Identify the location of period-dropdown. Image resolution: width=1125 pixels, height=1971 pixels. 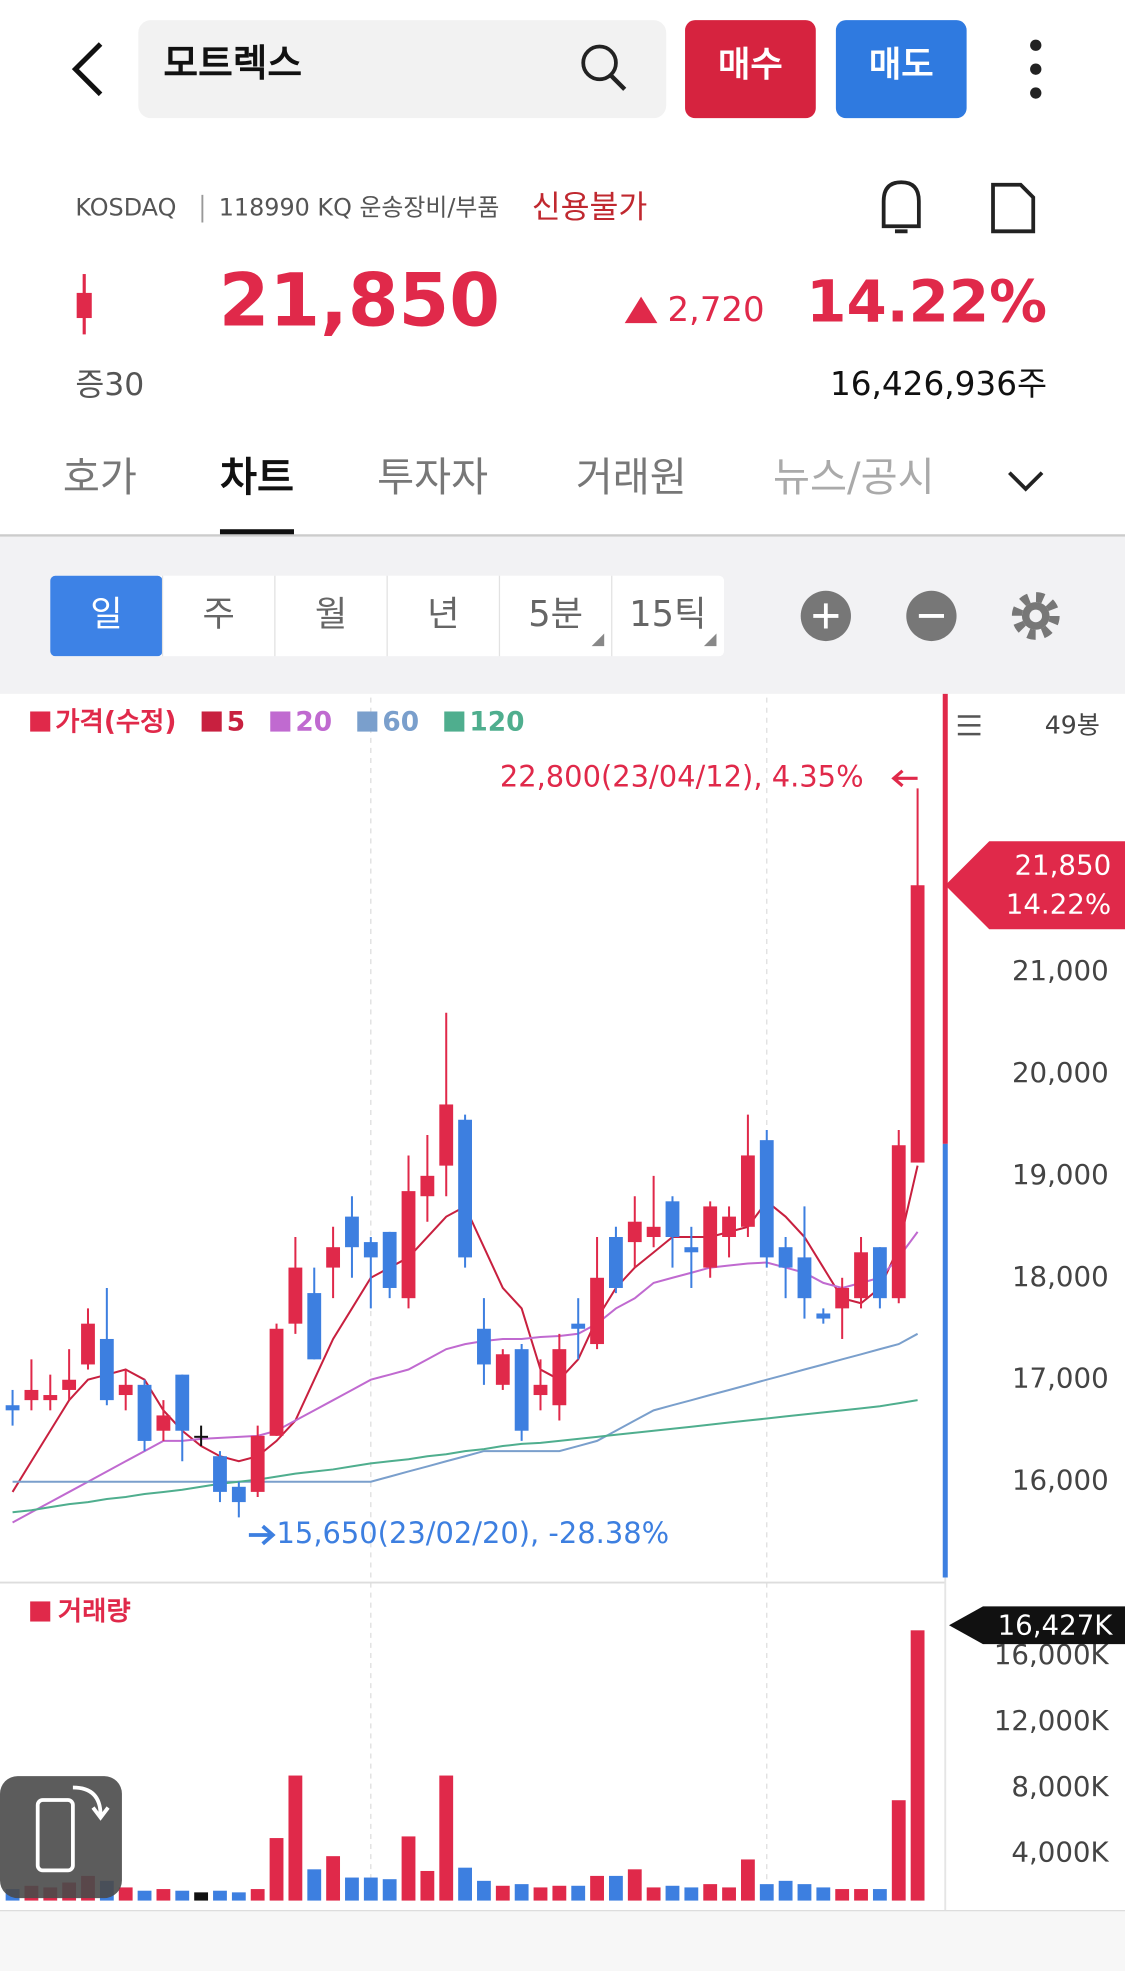
(598, 640).